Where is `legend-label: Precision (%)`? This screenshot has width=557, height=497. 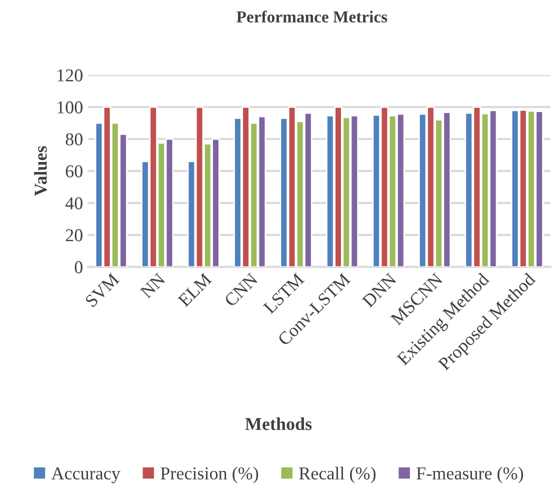 legend-label: Precision (%) is located at coordinates (209, 475).